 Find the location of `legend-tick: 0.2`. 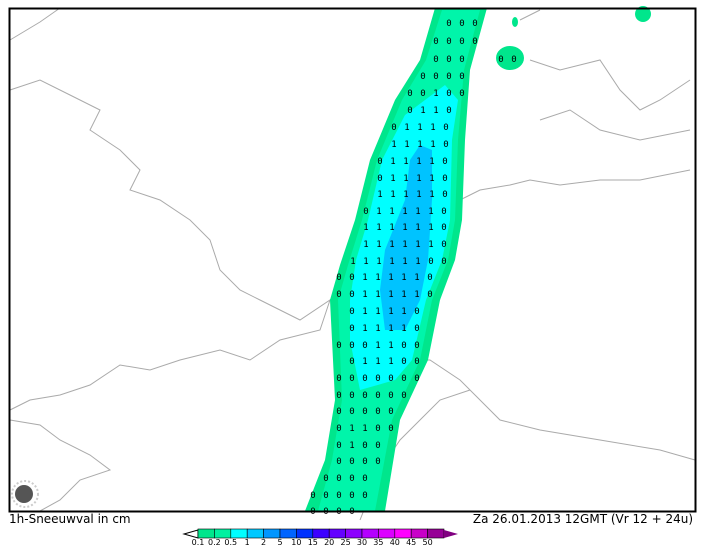

legend-tick: 0.2 is located at coordinates (214, 542).